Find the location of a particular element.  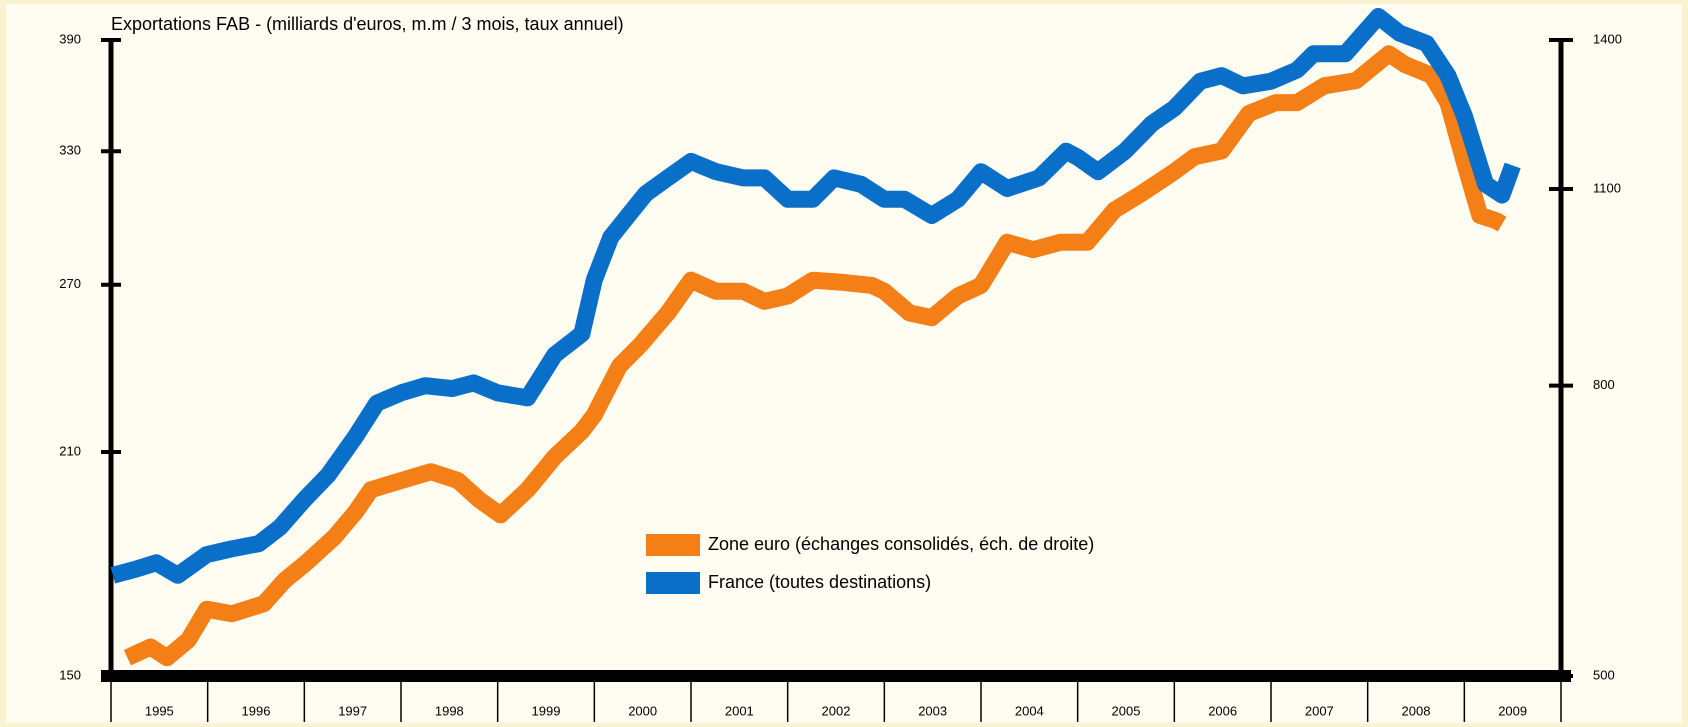

x-tick-label: 2005 is located at coordinates (1126, 710).